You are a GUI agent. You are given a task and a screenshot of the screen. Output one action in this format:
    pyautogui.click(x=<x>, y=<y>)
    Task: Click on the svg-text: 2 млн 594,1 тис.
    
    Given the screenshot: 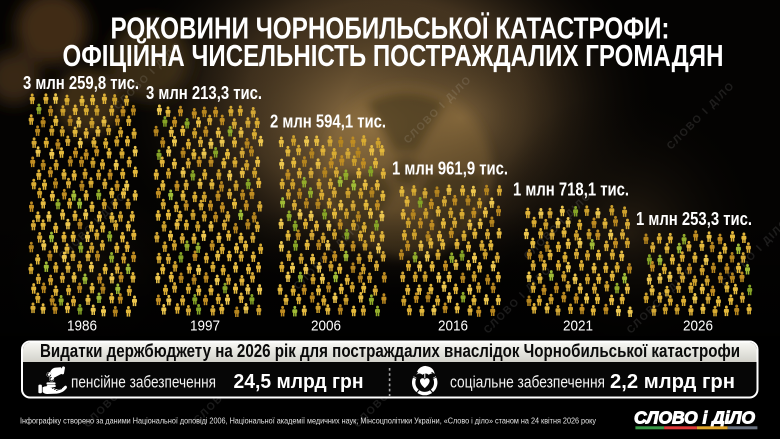 What is the action you would take?
    pyautogui.click(x=328, y=122)
    